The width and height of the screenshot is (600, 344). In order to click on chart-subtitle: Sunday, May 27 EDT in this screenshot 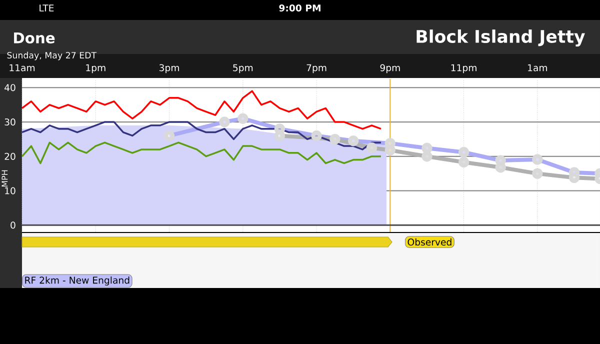, I will do `click(52, 56)`.